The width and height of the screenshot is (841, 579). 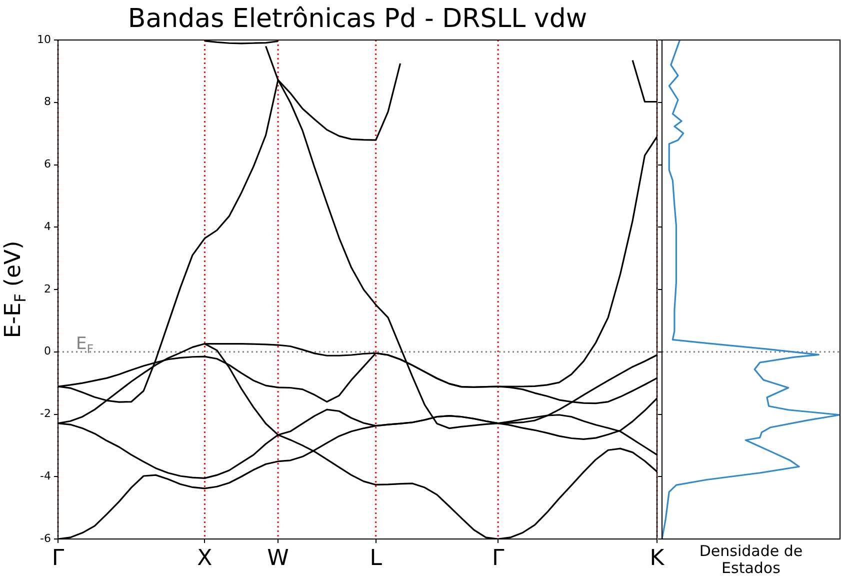 I want to click on y-tick-label: 4, so click(x=47, y=226).